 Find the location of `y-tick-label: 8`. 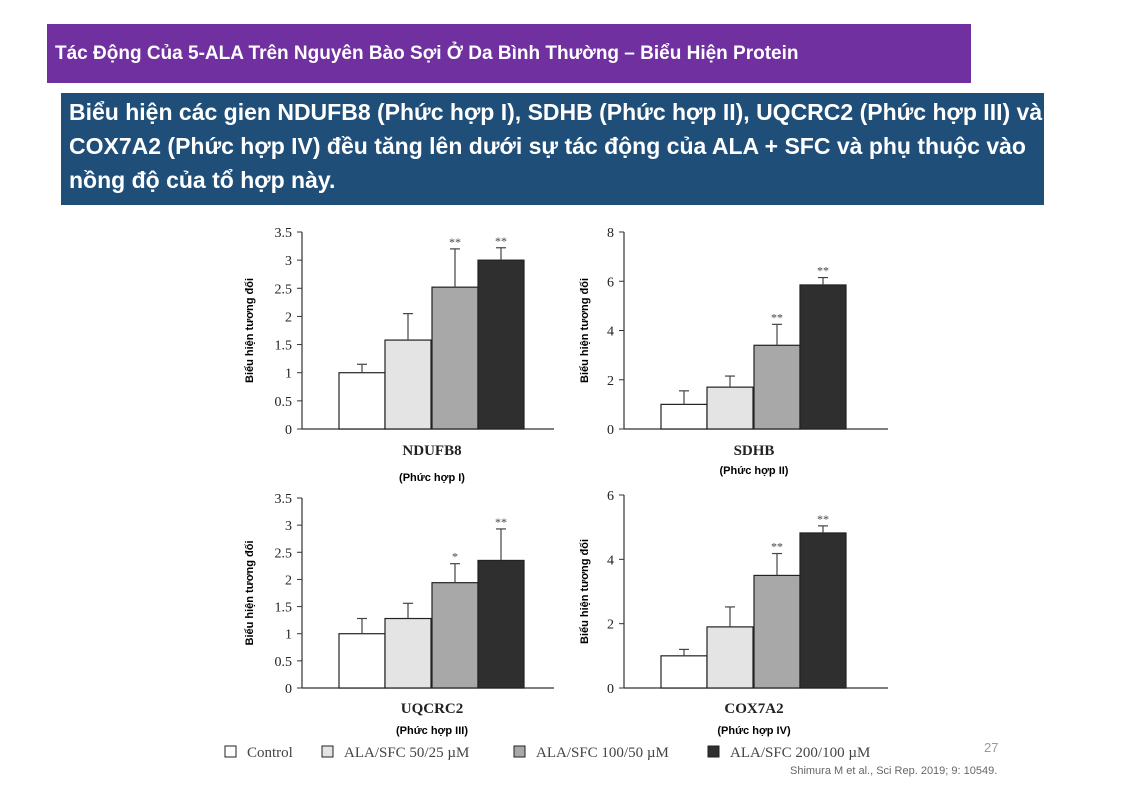

y-tick-label: 8 is located at coordinates (610, 233).